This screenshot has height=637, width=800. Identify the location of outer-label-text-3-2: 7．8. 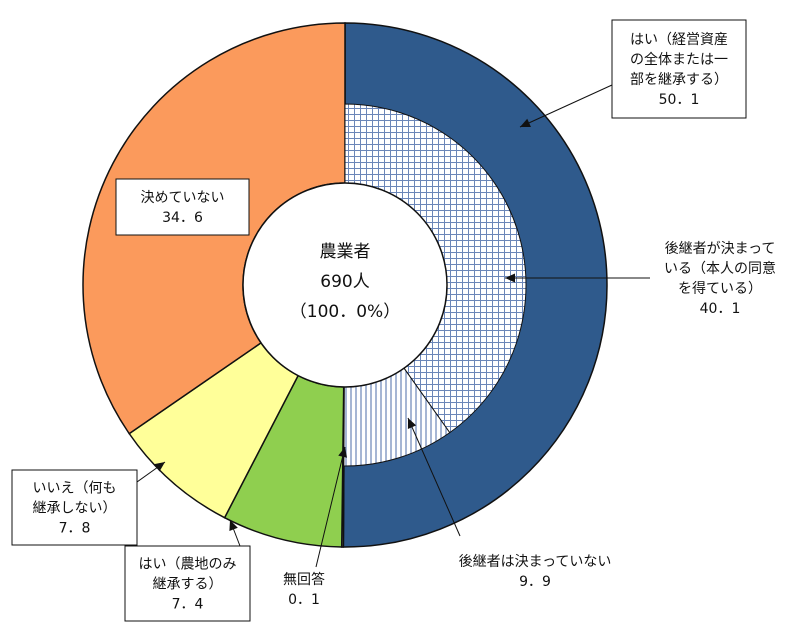
(75, 529).